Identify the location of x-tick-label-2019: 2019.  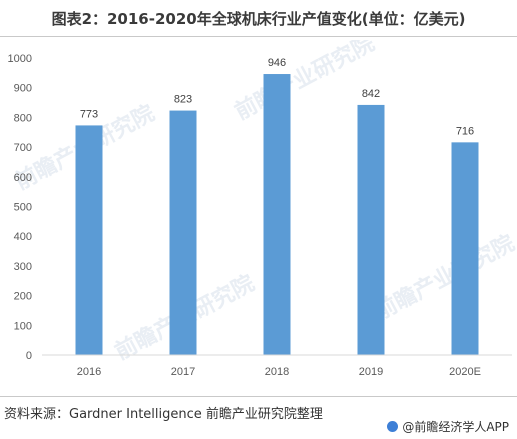
(371, 372).